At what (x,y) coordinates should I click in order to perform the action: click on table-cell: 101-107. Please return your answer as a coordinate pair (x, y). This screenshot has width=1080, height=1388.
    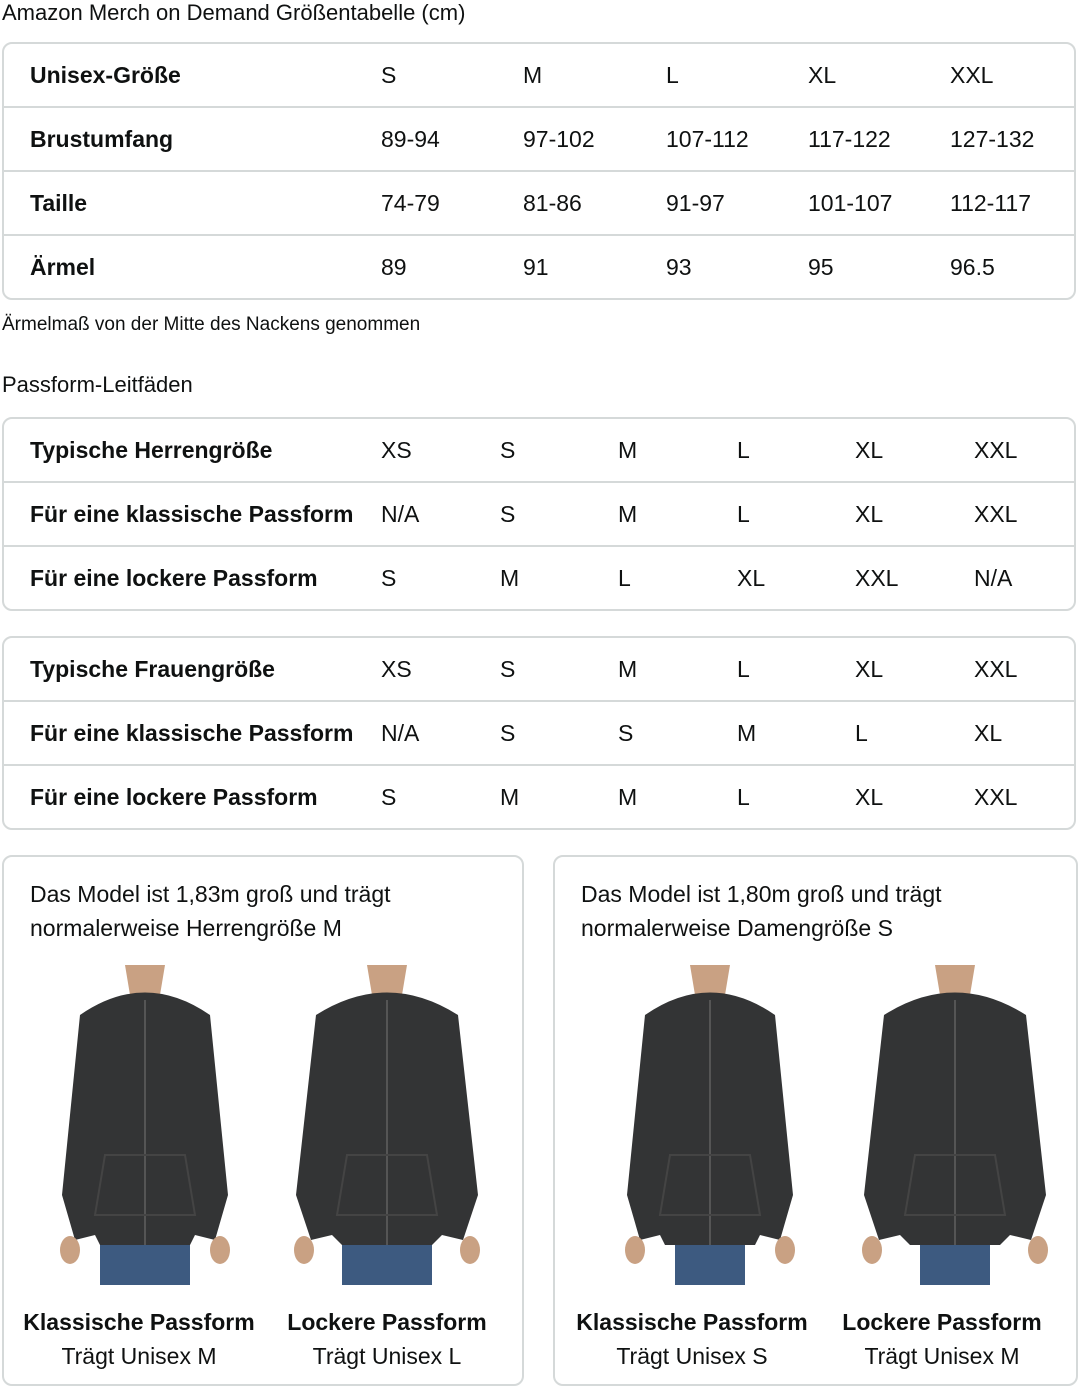
    Looking at the image, I should click on (850, 202).